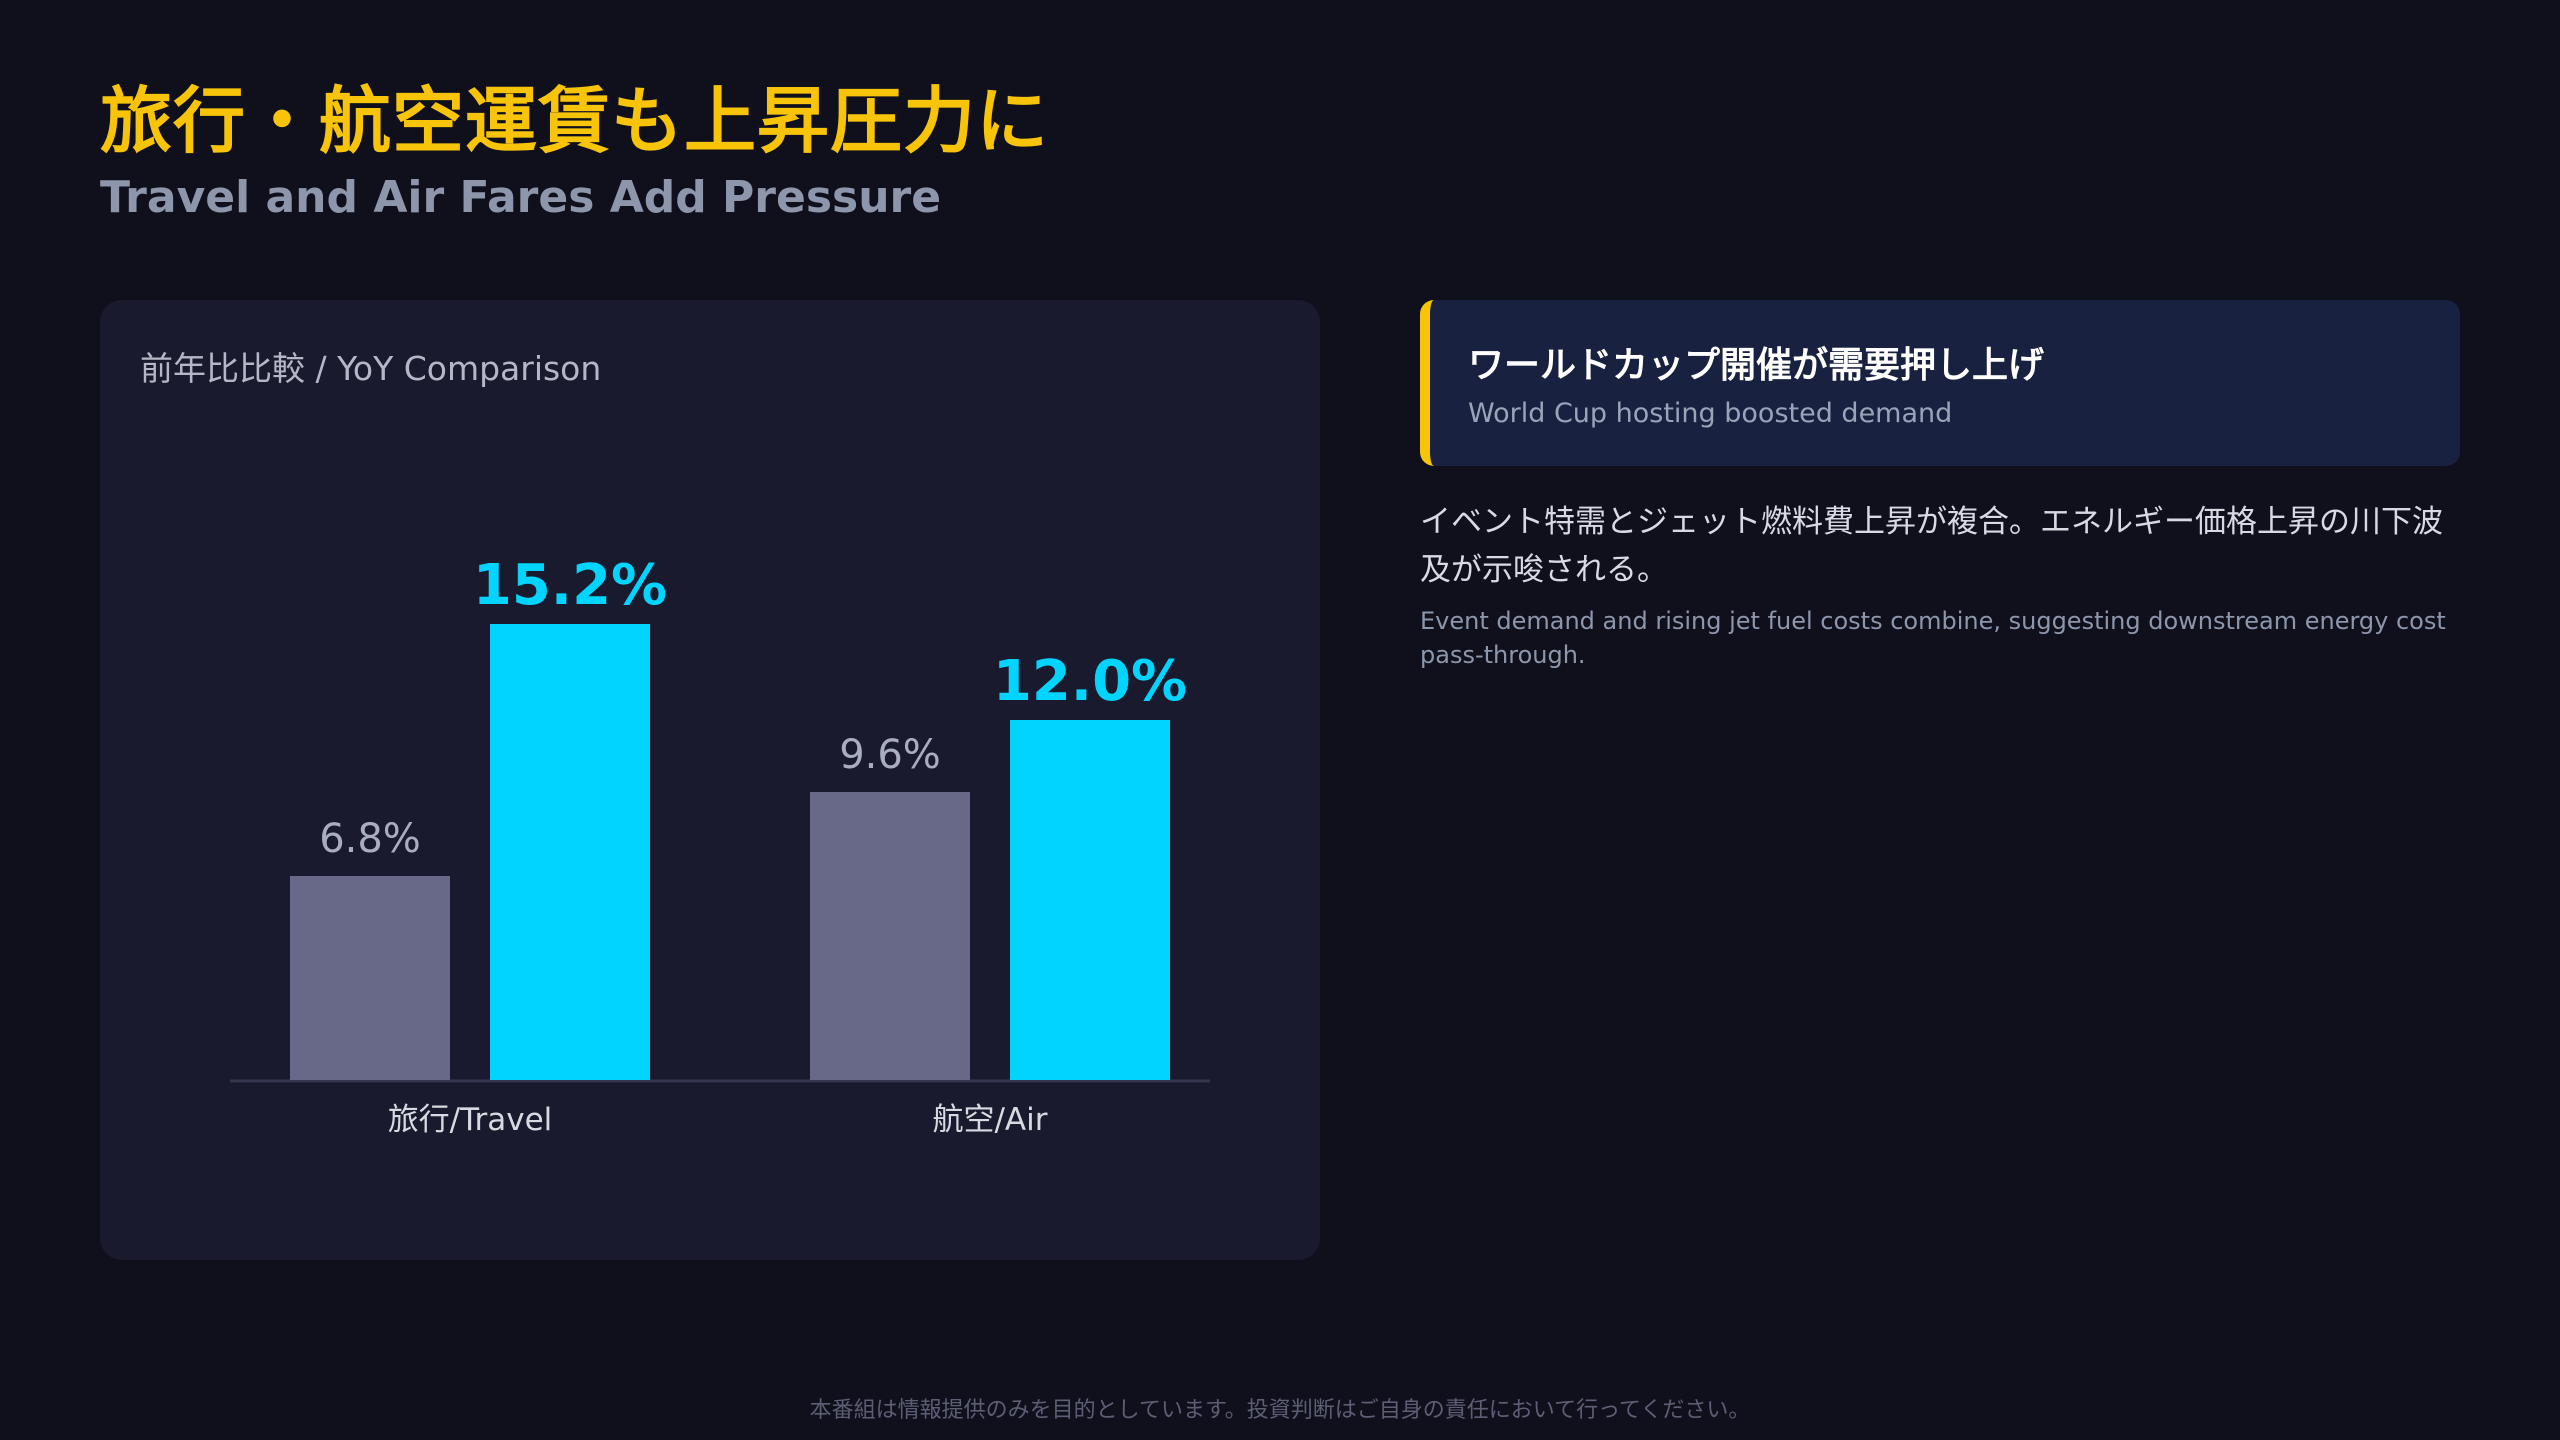 This screenshot has width=2560, height=1440. Describe the element at coordinates (570, 585) in the screenshot. I see `data-label-curr-0: 15.2%` at that location.